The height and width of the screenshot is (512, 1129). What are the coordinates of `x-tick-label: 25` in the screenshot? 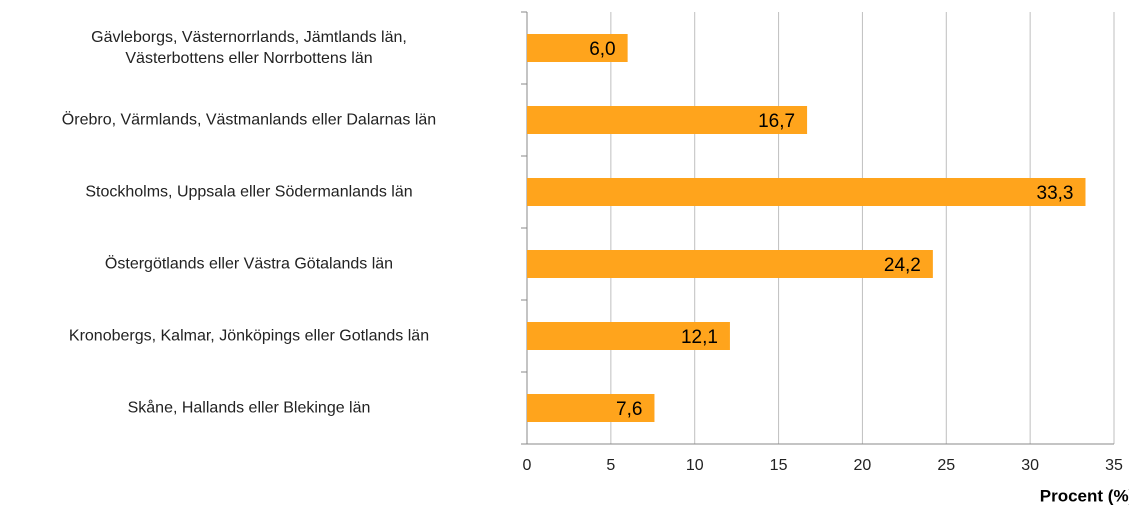 It's located at (946, 465).